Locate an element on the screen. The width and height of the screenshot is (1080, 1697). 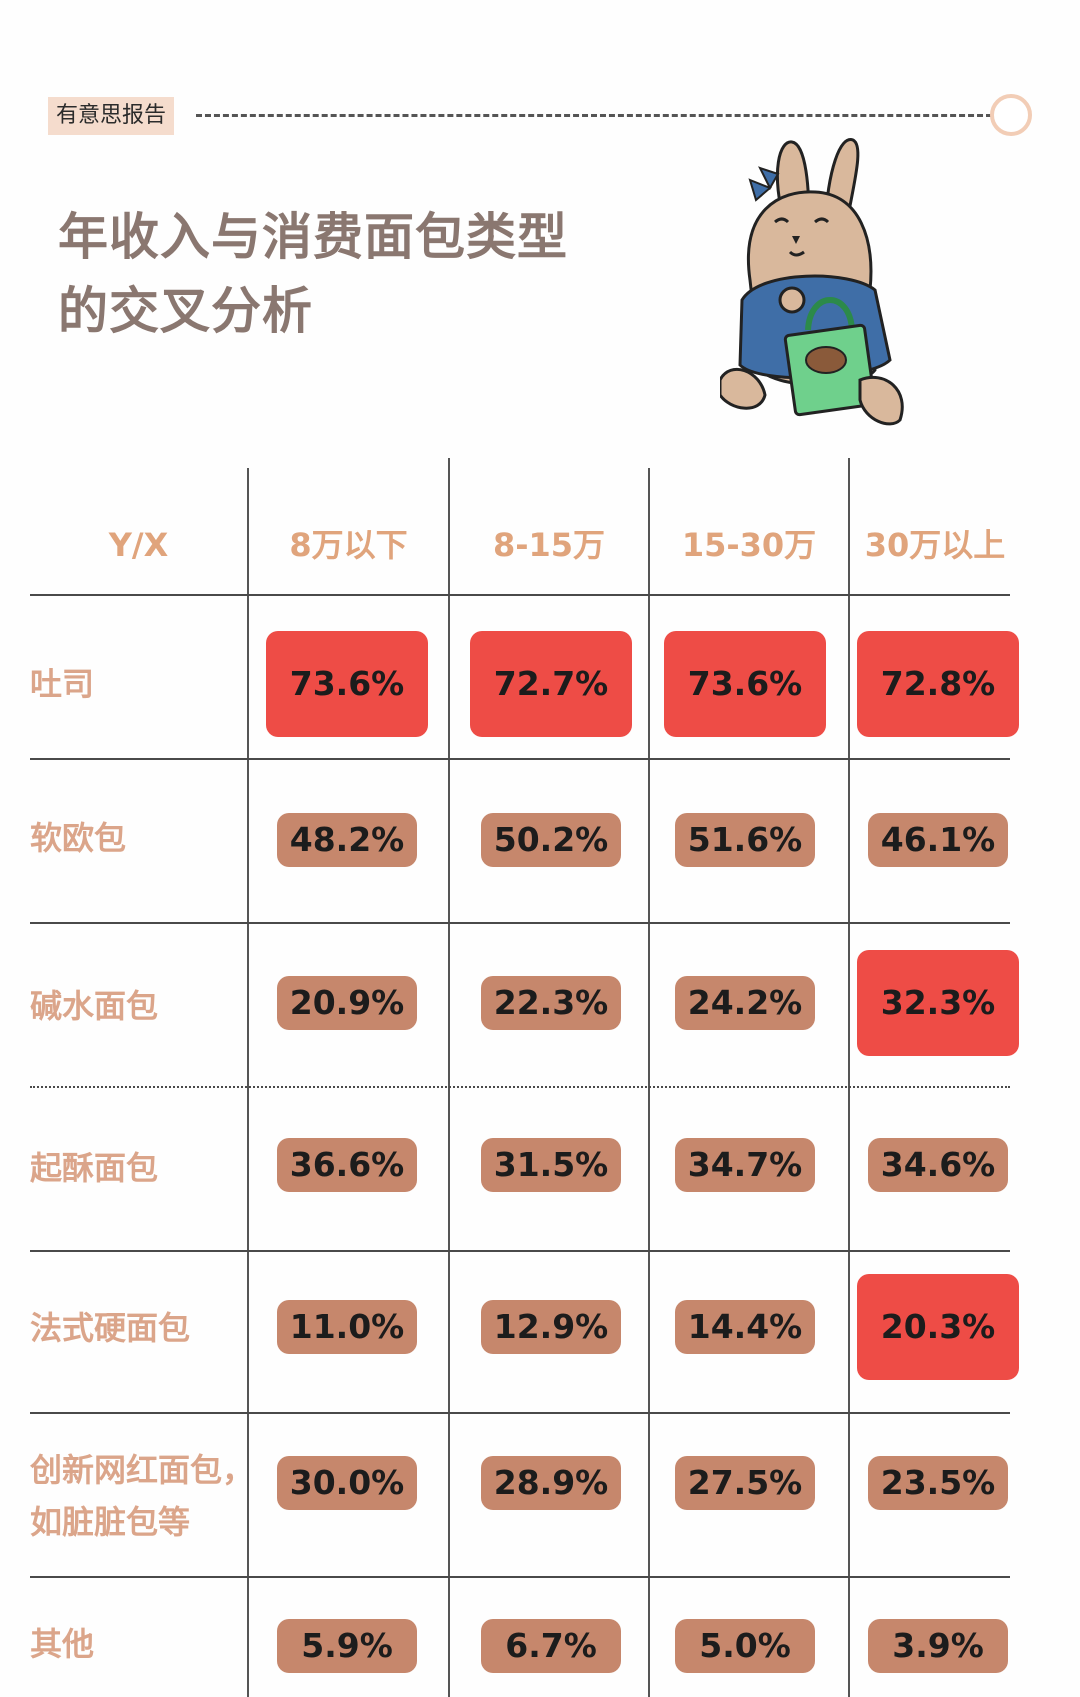
value-cell: 34.7% is located at coordinates (745, 1165).